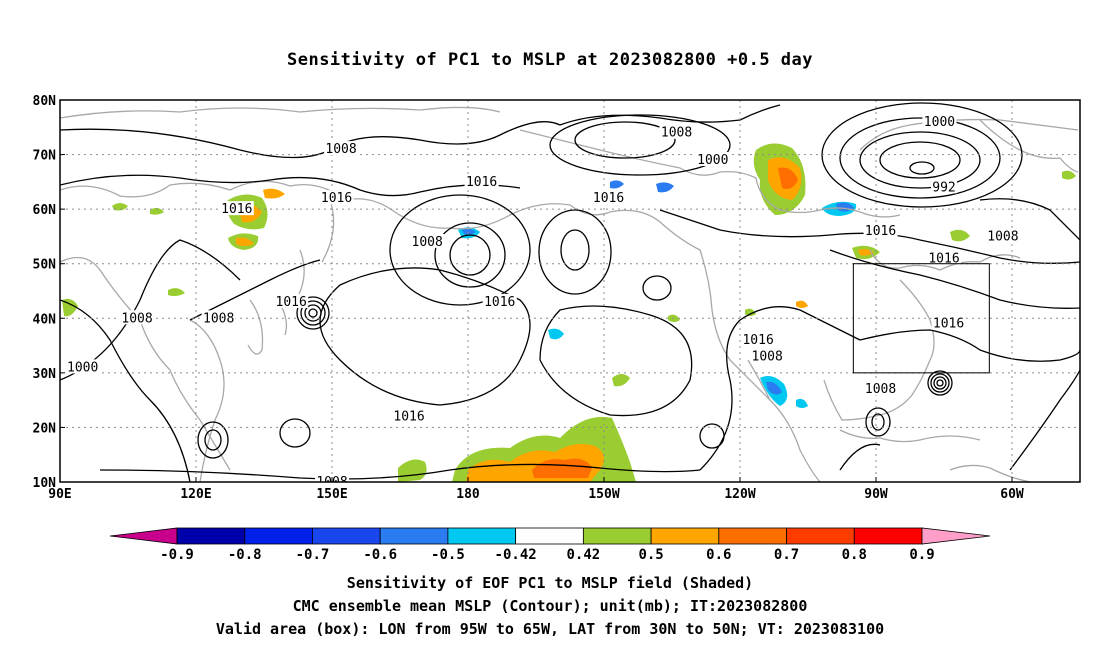 This screenshot has width=1100, height=650. I want to click on lon-tick-label: 150W, so click(603, 494).